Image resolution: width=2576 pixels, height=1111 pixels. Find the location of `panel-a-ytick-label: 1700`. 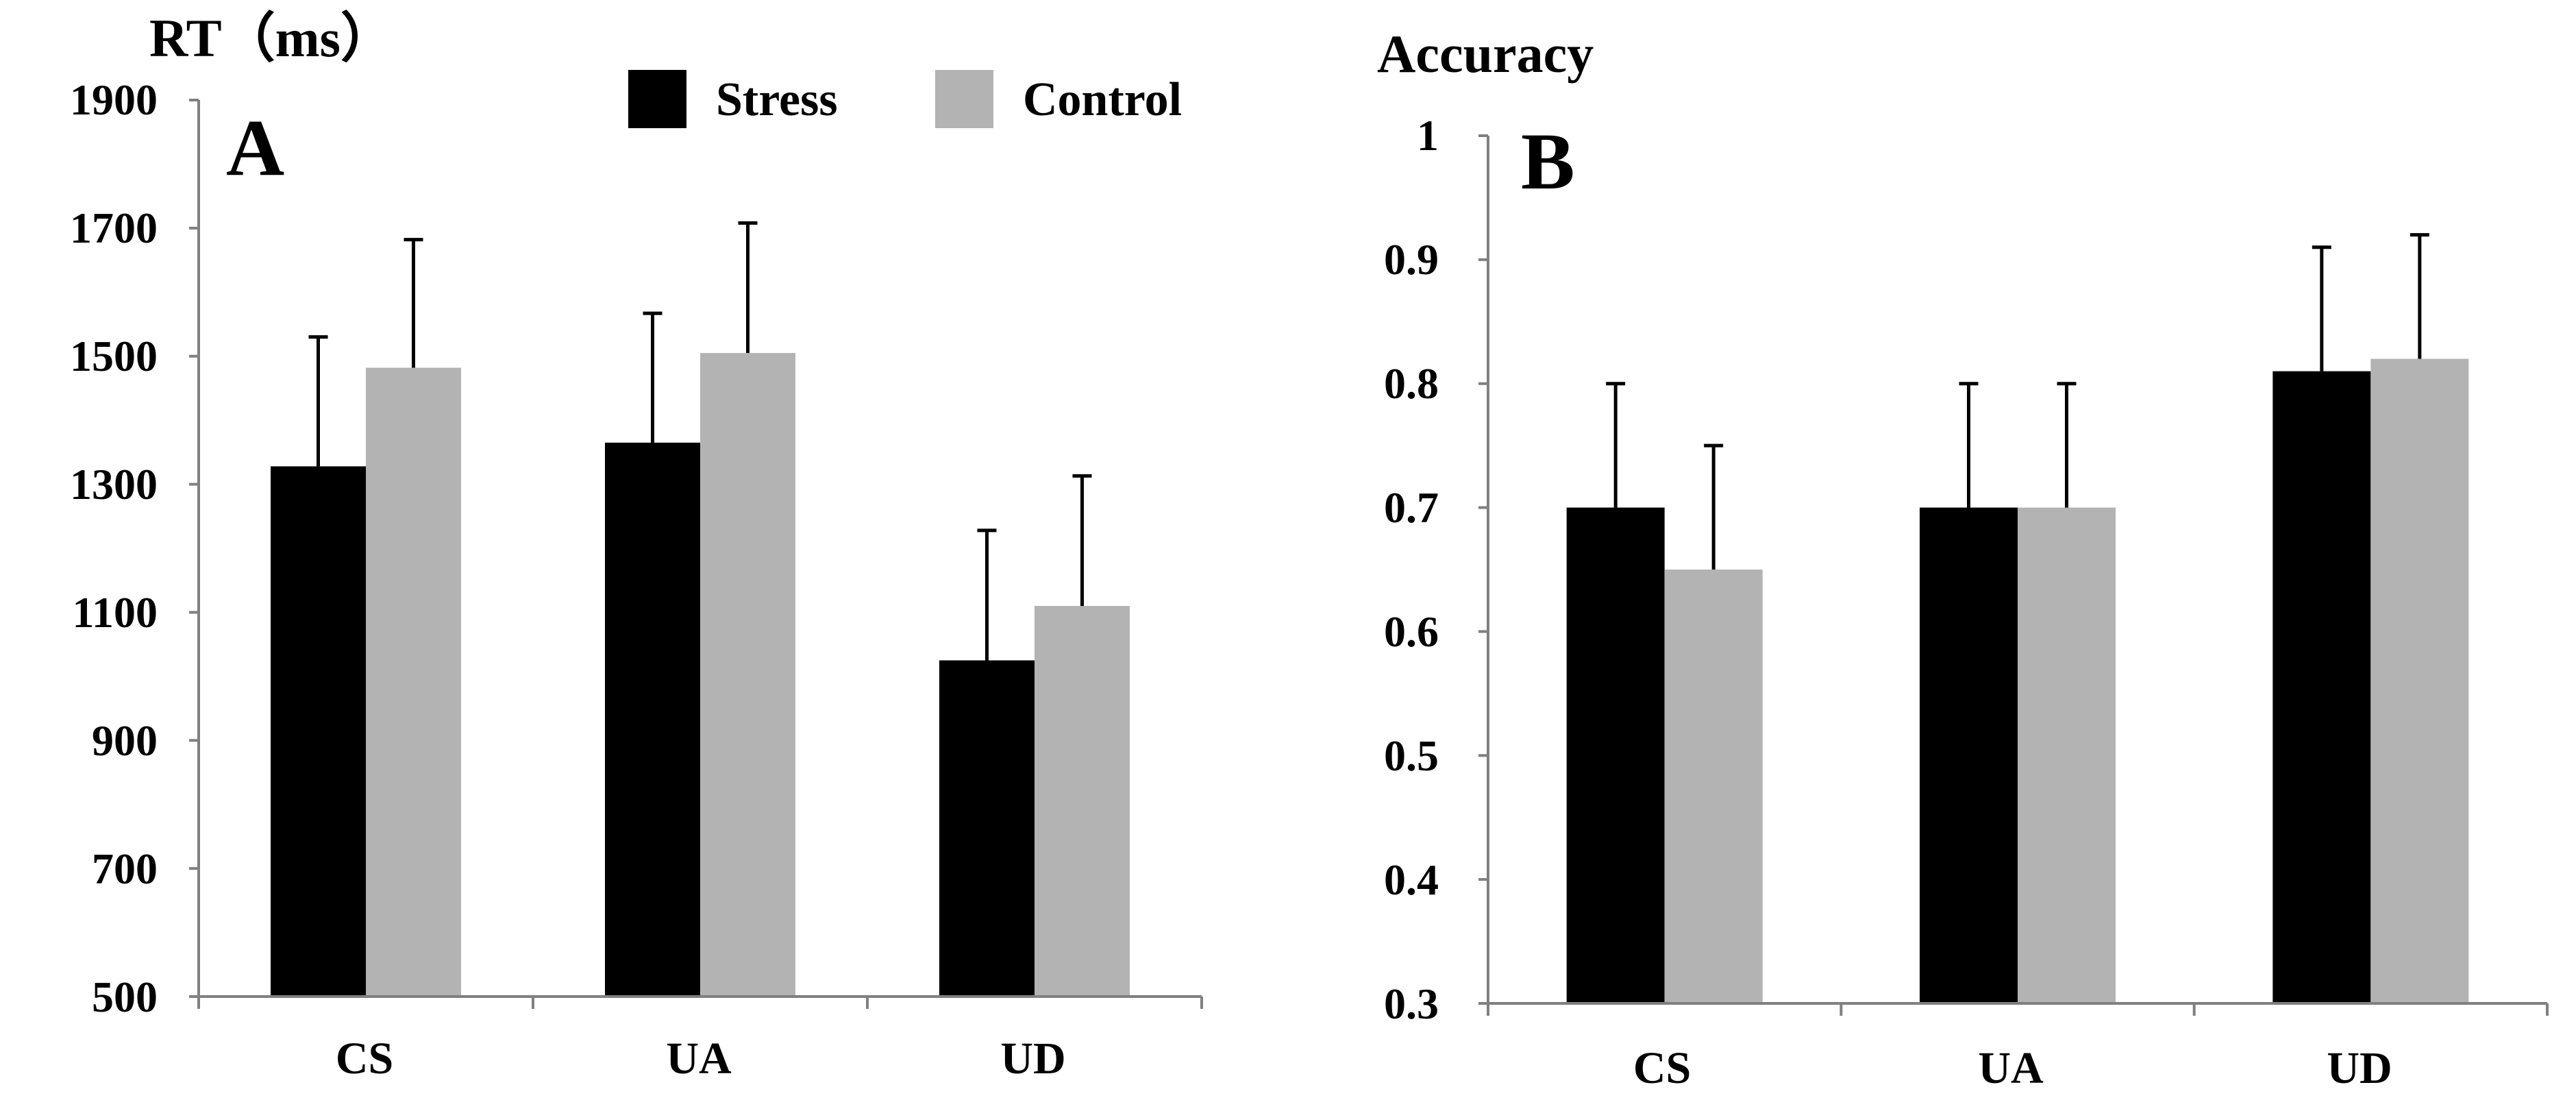

panel-a-ytick-label: 1700 is located at coordinates (114, 228).